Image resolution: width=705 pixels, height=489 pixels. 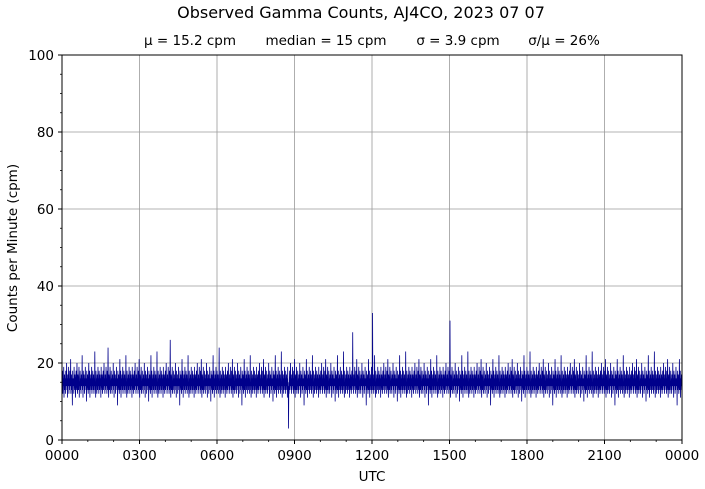 I want to click on x-tick-label: 1800, so click(x=527, y=456).